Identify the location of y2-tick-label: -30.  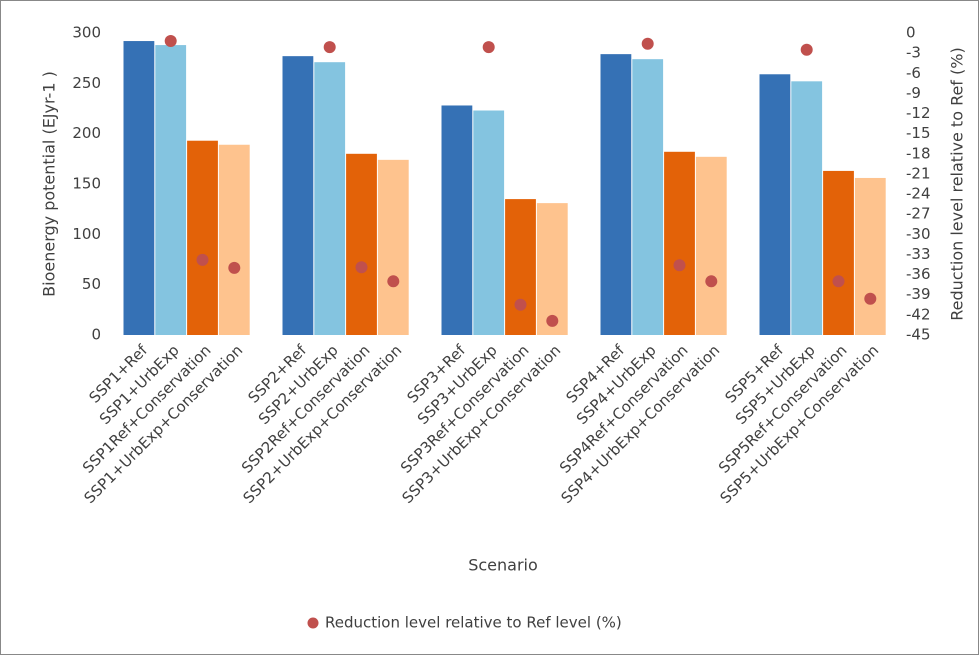
(918, 234).